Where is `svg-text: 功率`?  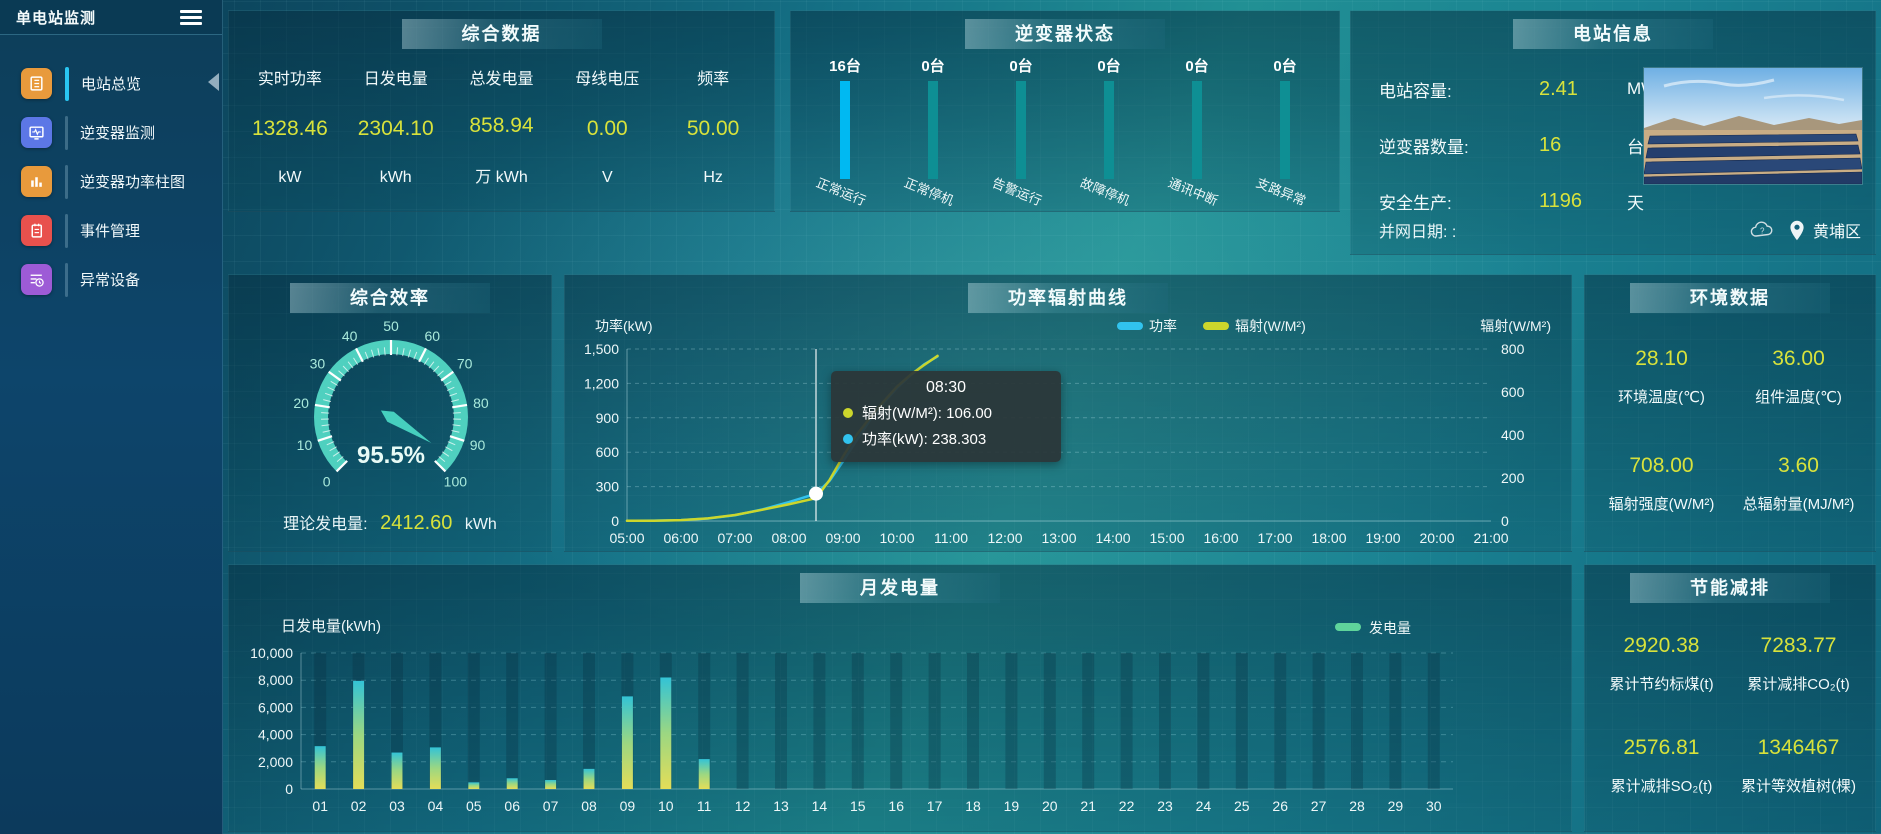
svg-text: 功率 is located at coordinates (1163, 326).